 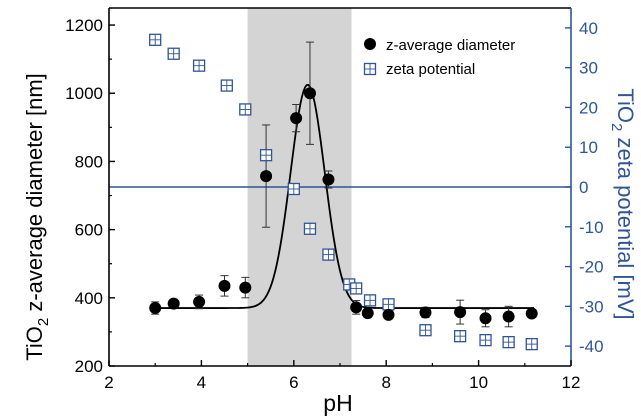 What do you see at coordinates (89, 161) in the screenshot?
I see `left-y-tick-label: 800` at bounding box center [89, 161].